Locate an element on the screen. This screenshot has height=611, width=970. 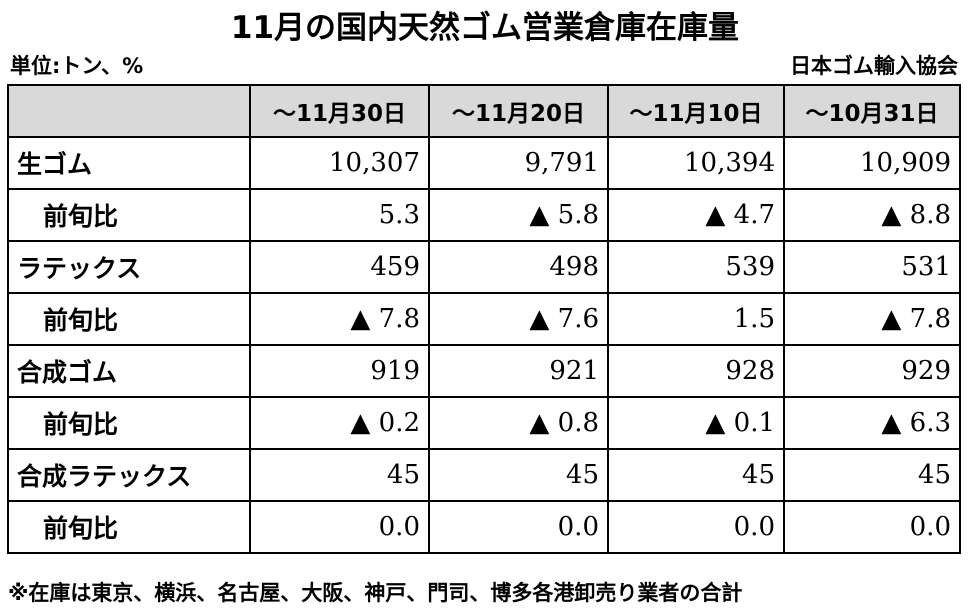
table-cell: ▲ 4.7 is located at coordinates (696, 215).